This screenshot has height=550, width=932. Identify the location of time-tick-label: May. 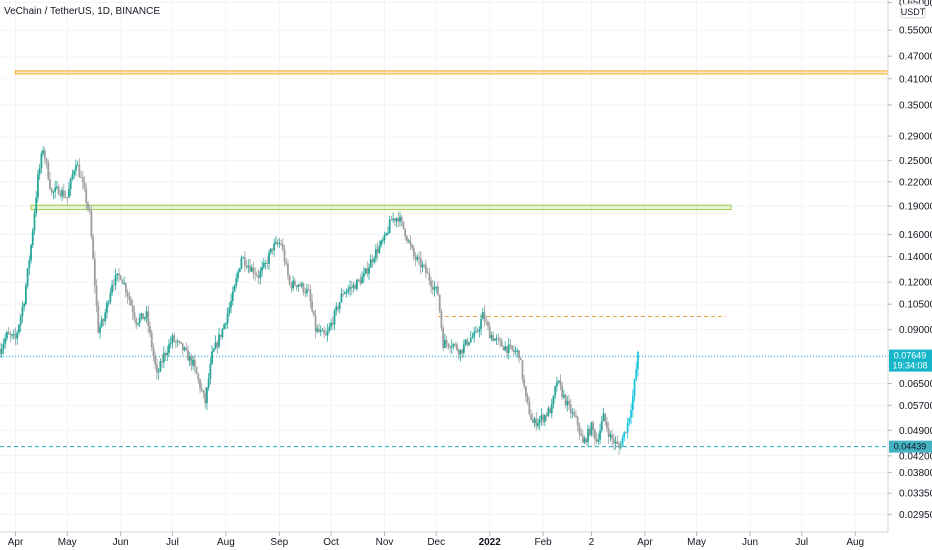
(696, 542).